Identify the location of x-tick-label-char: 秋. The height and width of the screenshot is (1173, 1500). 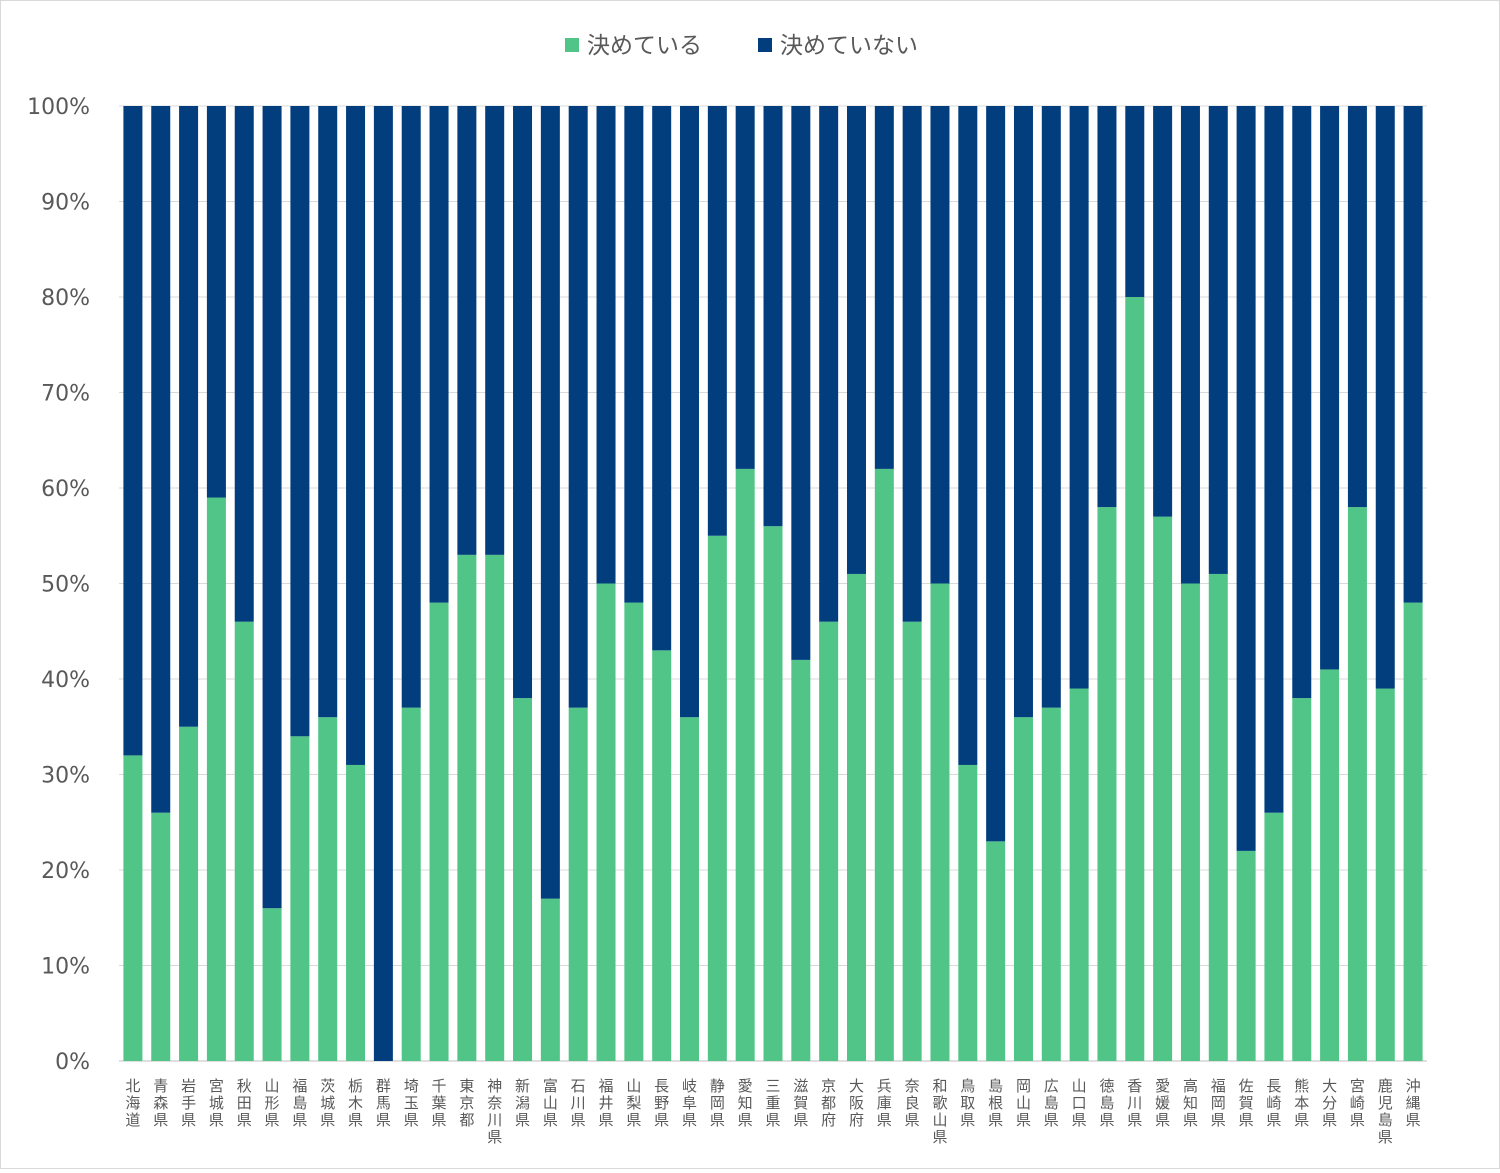
(244, 1086).